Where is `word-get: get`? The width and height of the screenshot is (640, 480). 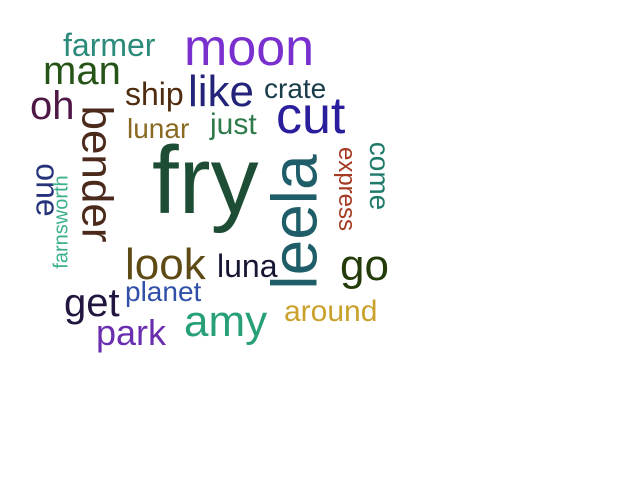
word-get: get is located at coordinates (92, 303).